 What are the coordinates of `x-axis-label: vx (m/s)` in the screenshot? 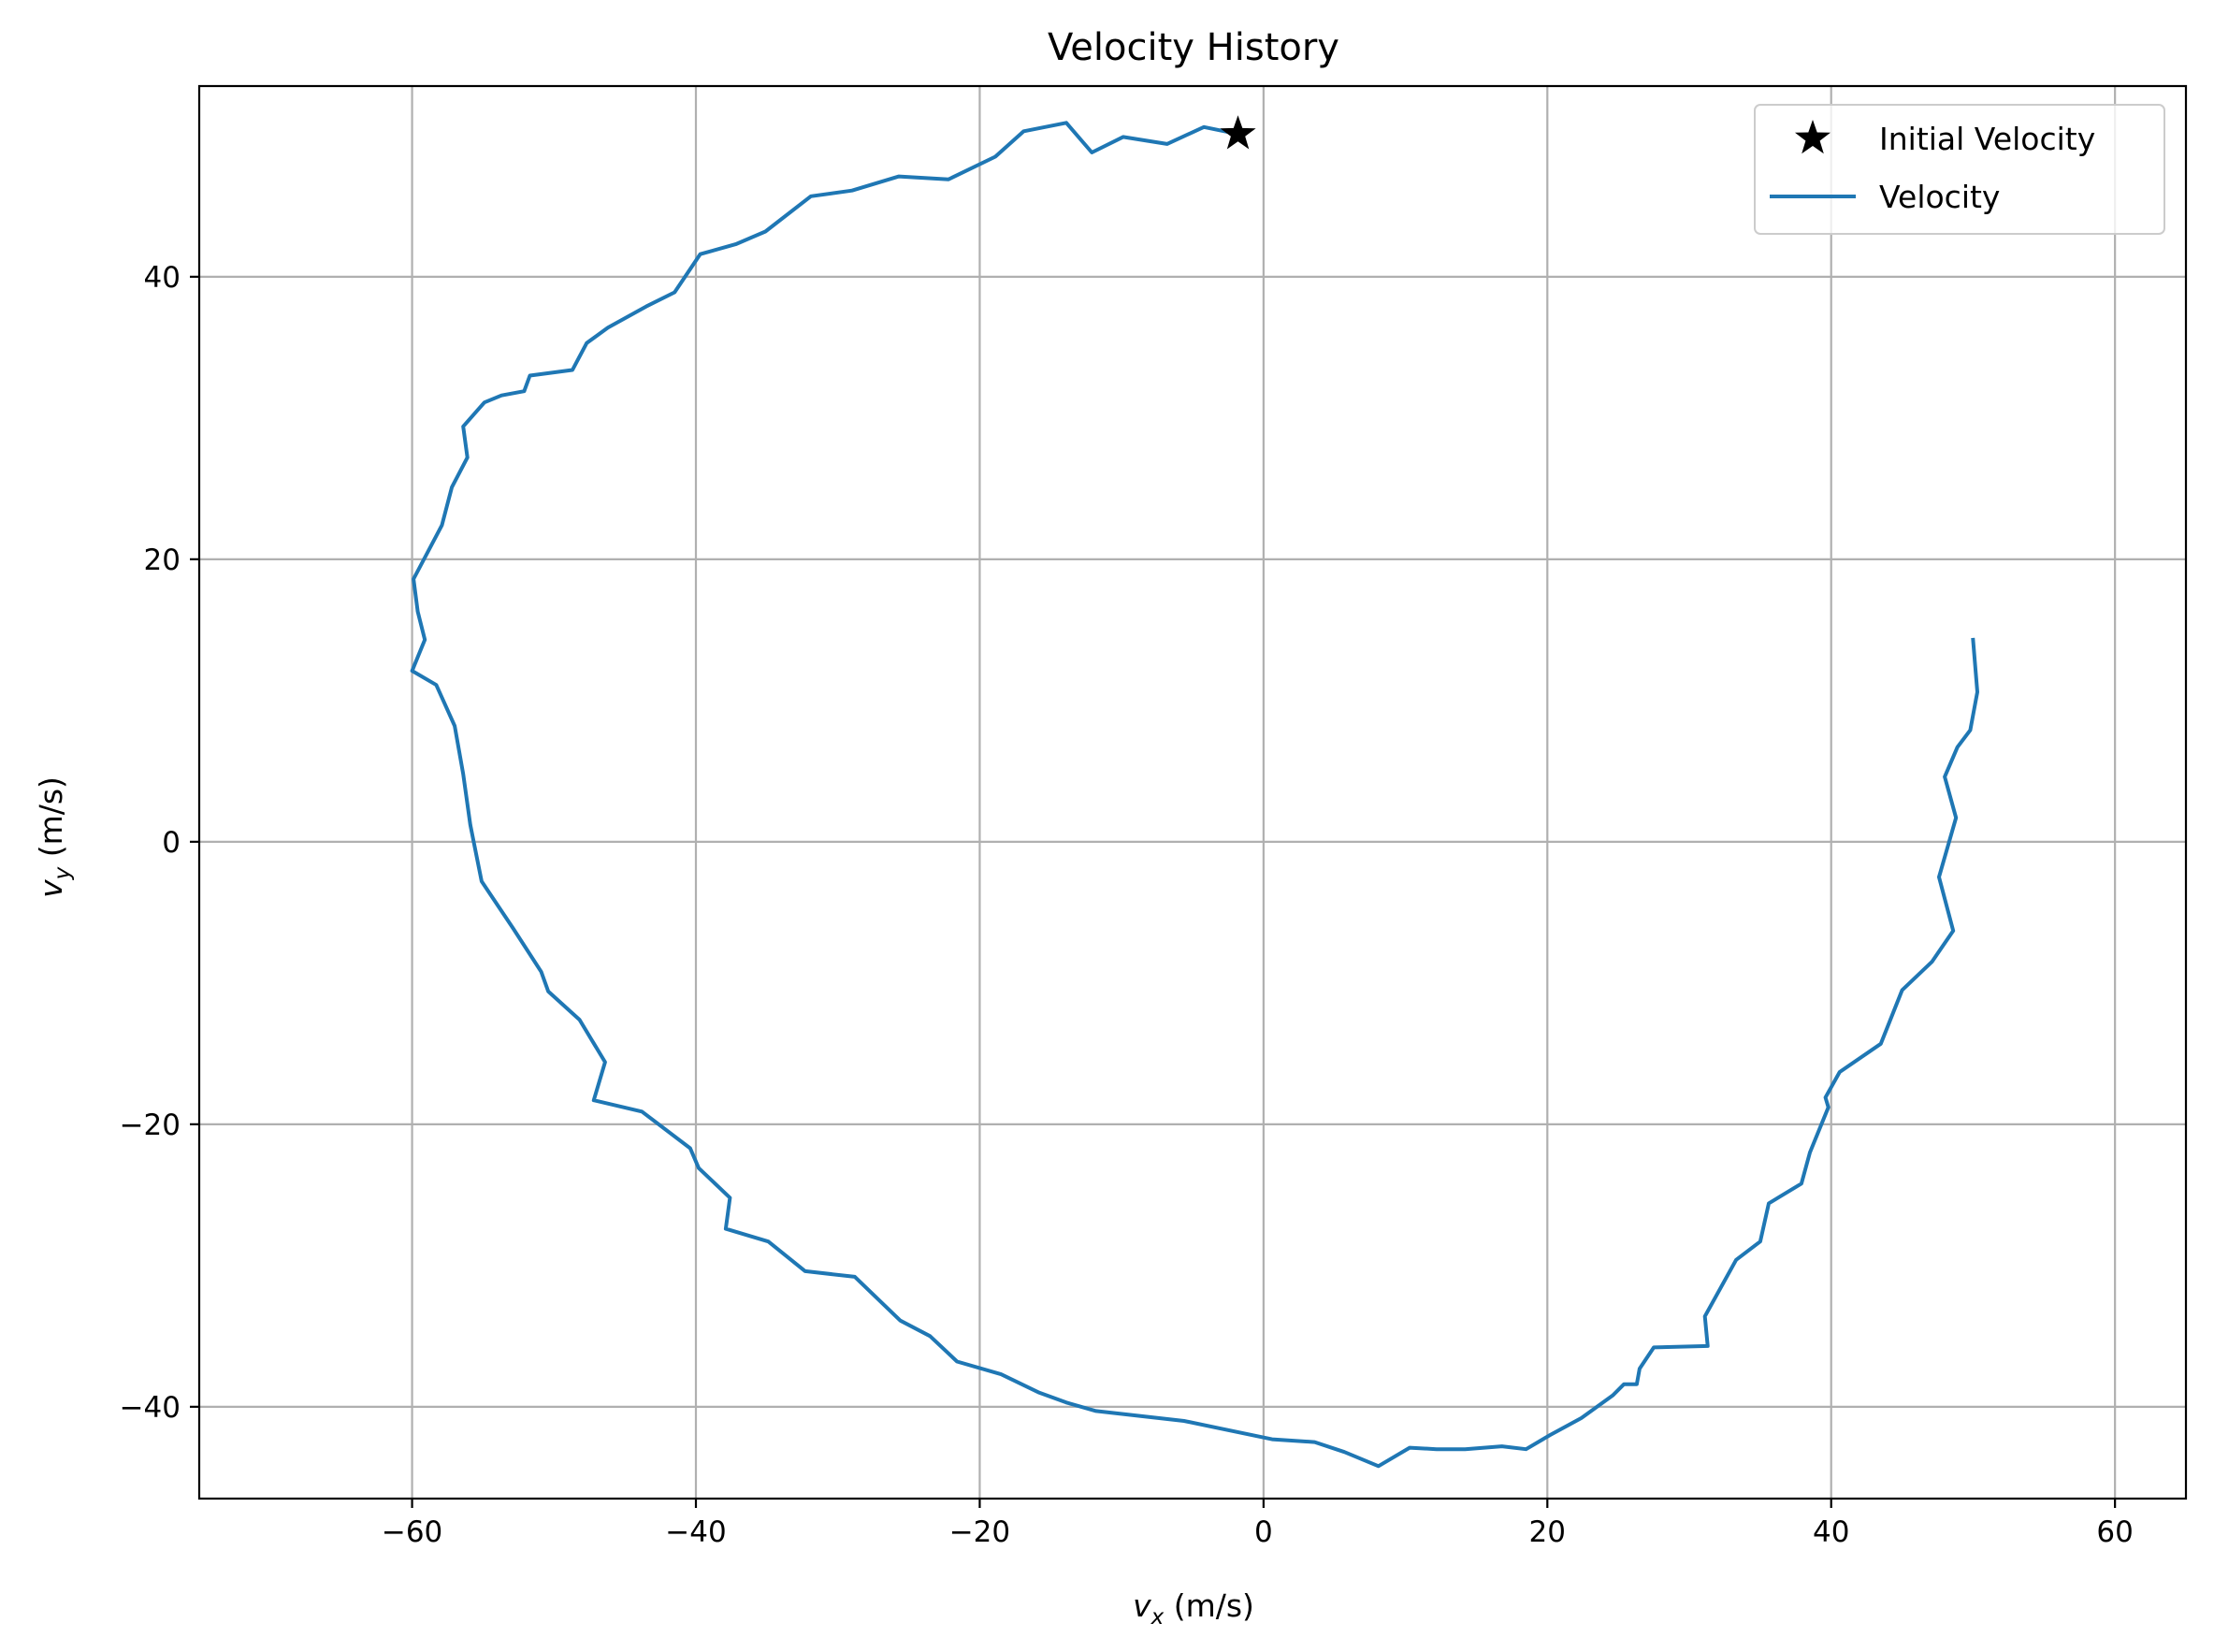 It's located at (1193, 1608).